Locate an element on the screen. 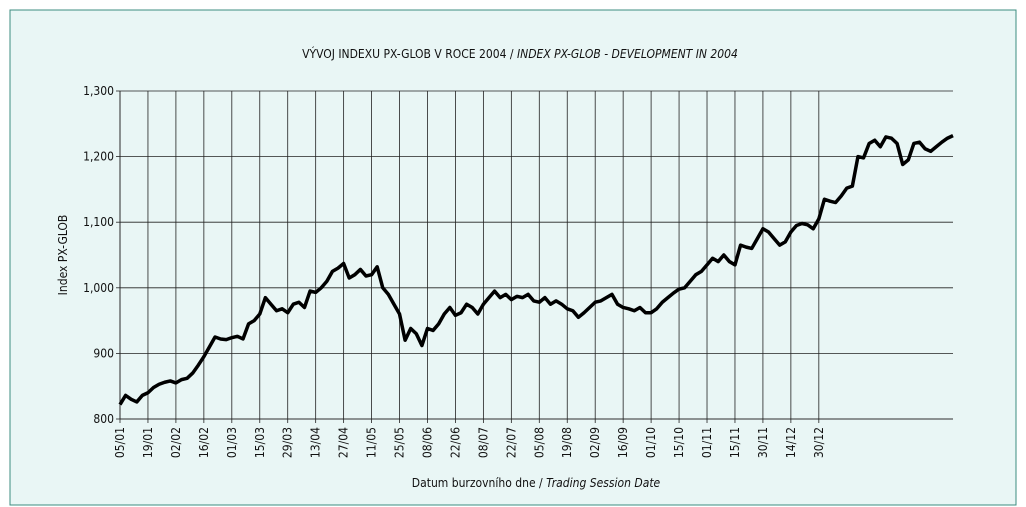  x-tick-label: 22/07 is located at coordinates (511, 442).